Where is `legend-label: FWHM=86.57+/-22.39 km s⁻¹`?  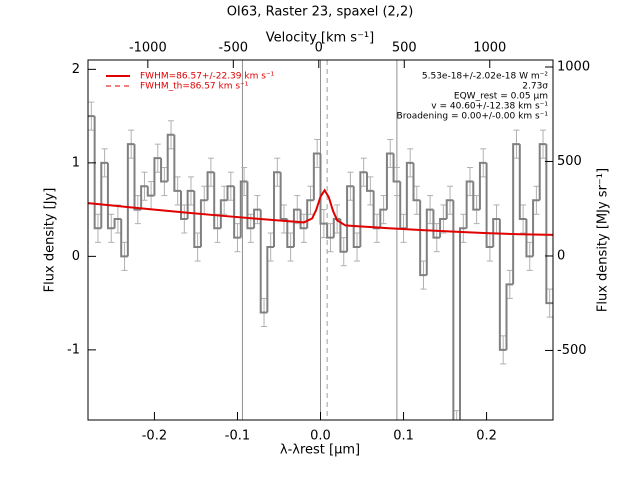 legend-label: FWHM=86.57+/-22.39 km s⁻¹ is located at coordinates (207, 77).